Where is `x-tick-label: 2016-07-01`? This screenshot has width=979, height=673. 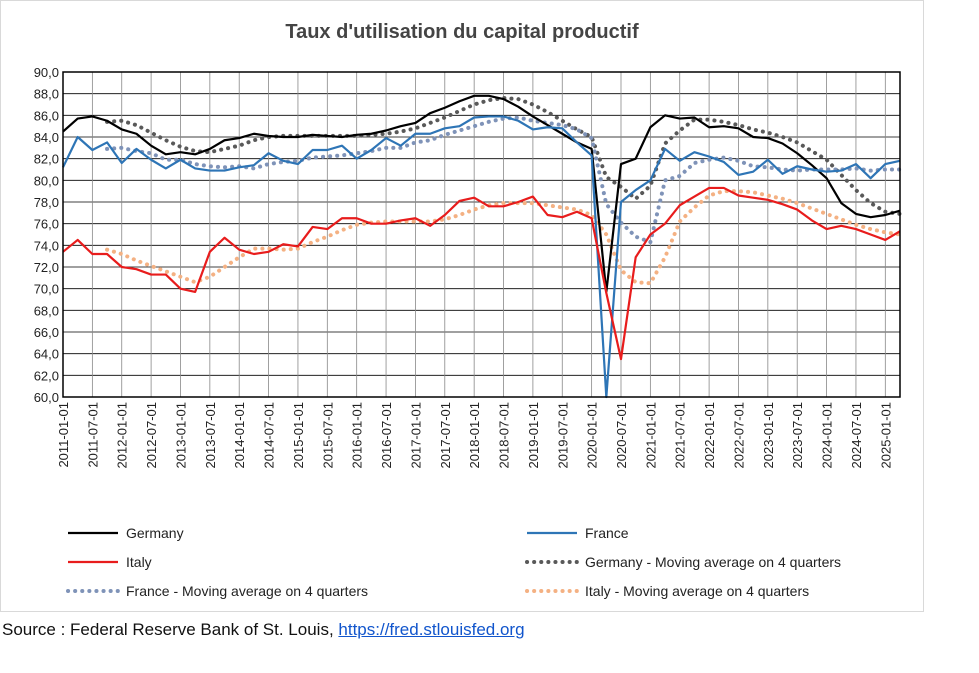 x-tick-label: 2016-07-01 is located at coordinates (386, 435).